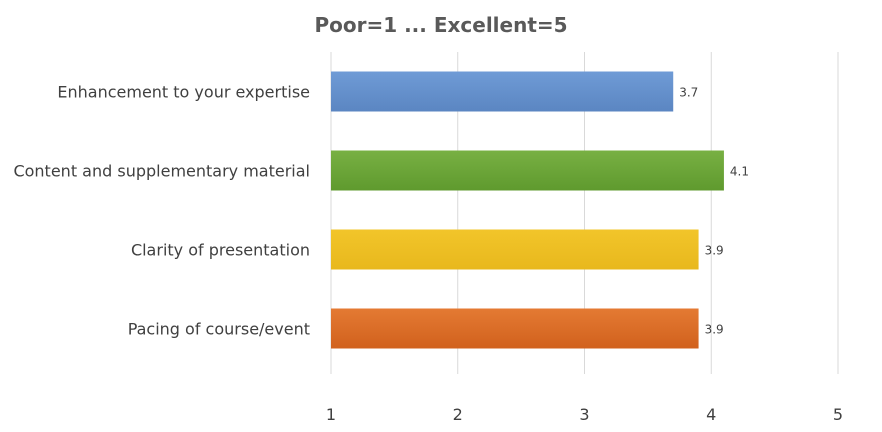  I want to click on data-label-2: 4.1, so click(739, 172).